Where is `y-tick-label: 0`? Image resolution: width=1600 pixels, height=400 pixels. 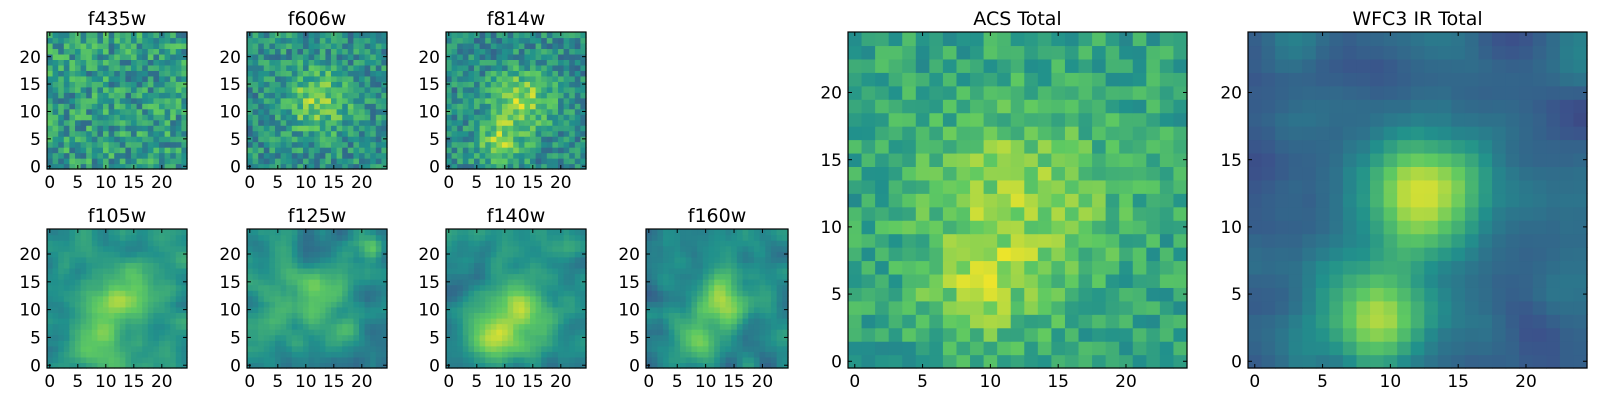 y-tick-label: 0 is located at coordinates (434, 167).